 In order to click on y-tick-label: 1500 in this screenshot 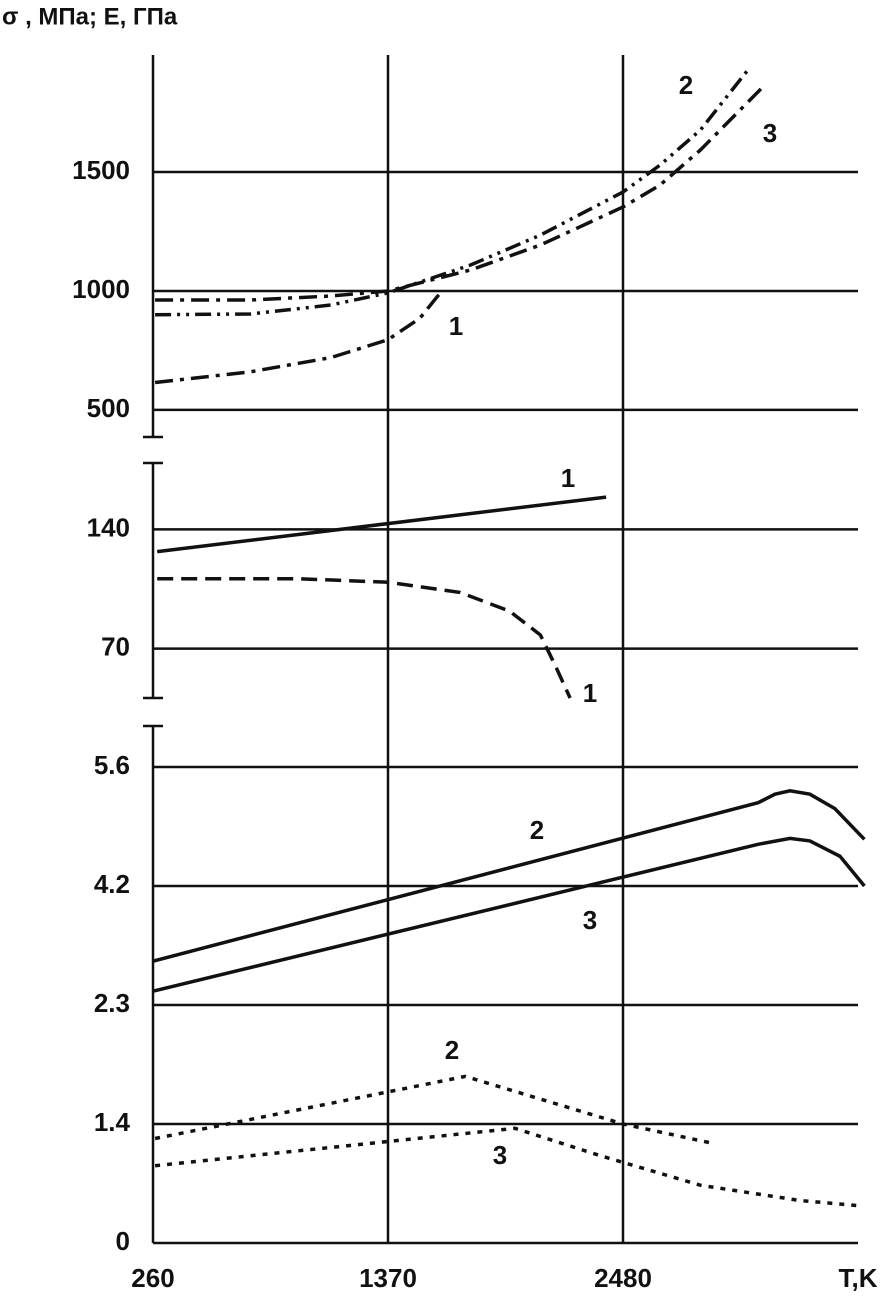, I will do `click(101, 170)`.